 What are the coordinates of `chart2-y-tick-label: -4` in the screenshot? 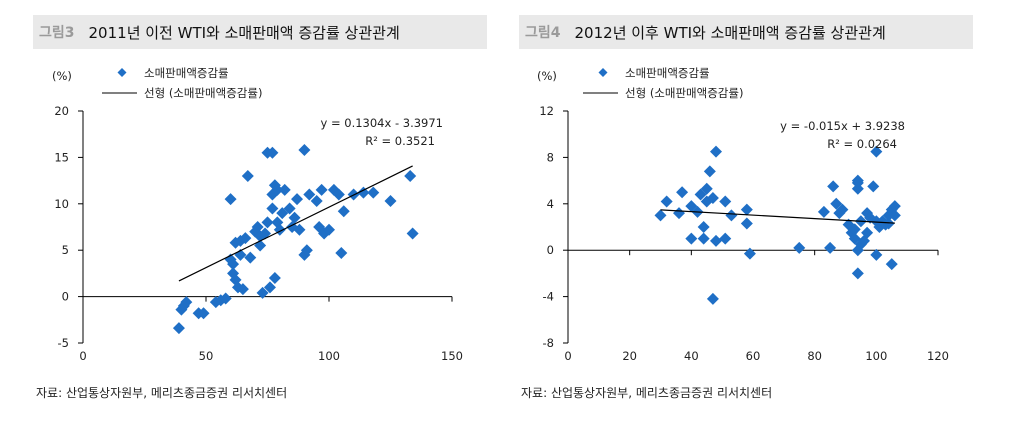 It's located at (548, 297).